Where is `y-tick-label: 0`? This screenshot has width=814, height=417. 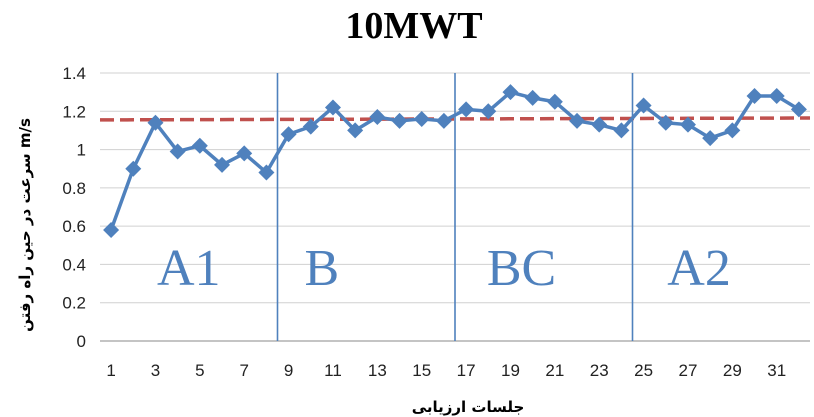 y-tick-label: 0 is located at coordinates (81, 341).